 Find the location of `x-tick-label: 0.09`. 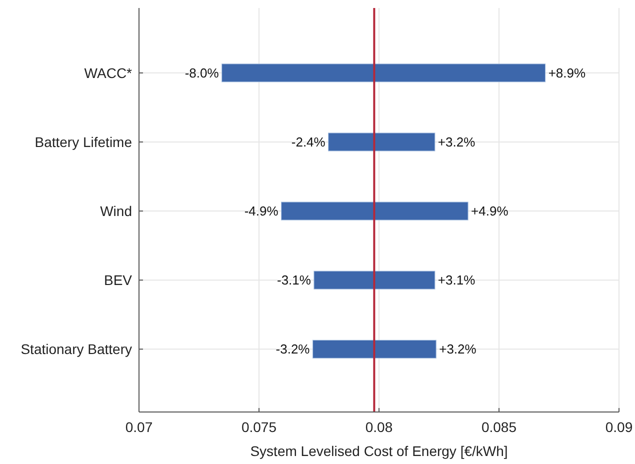

x-tick-label: 0.09 is located at coordinates (619, 427).